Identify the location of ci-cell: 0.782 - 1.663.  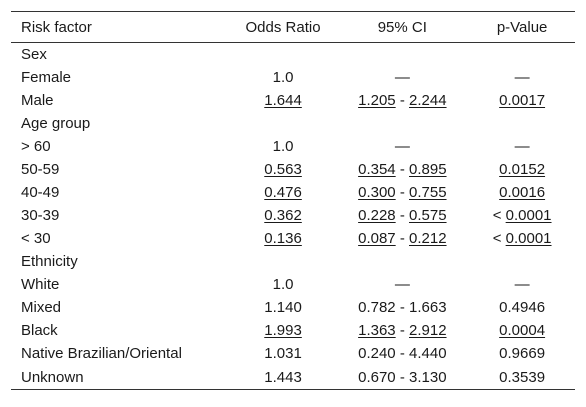
(402, 307).